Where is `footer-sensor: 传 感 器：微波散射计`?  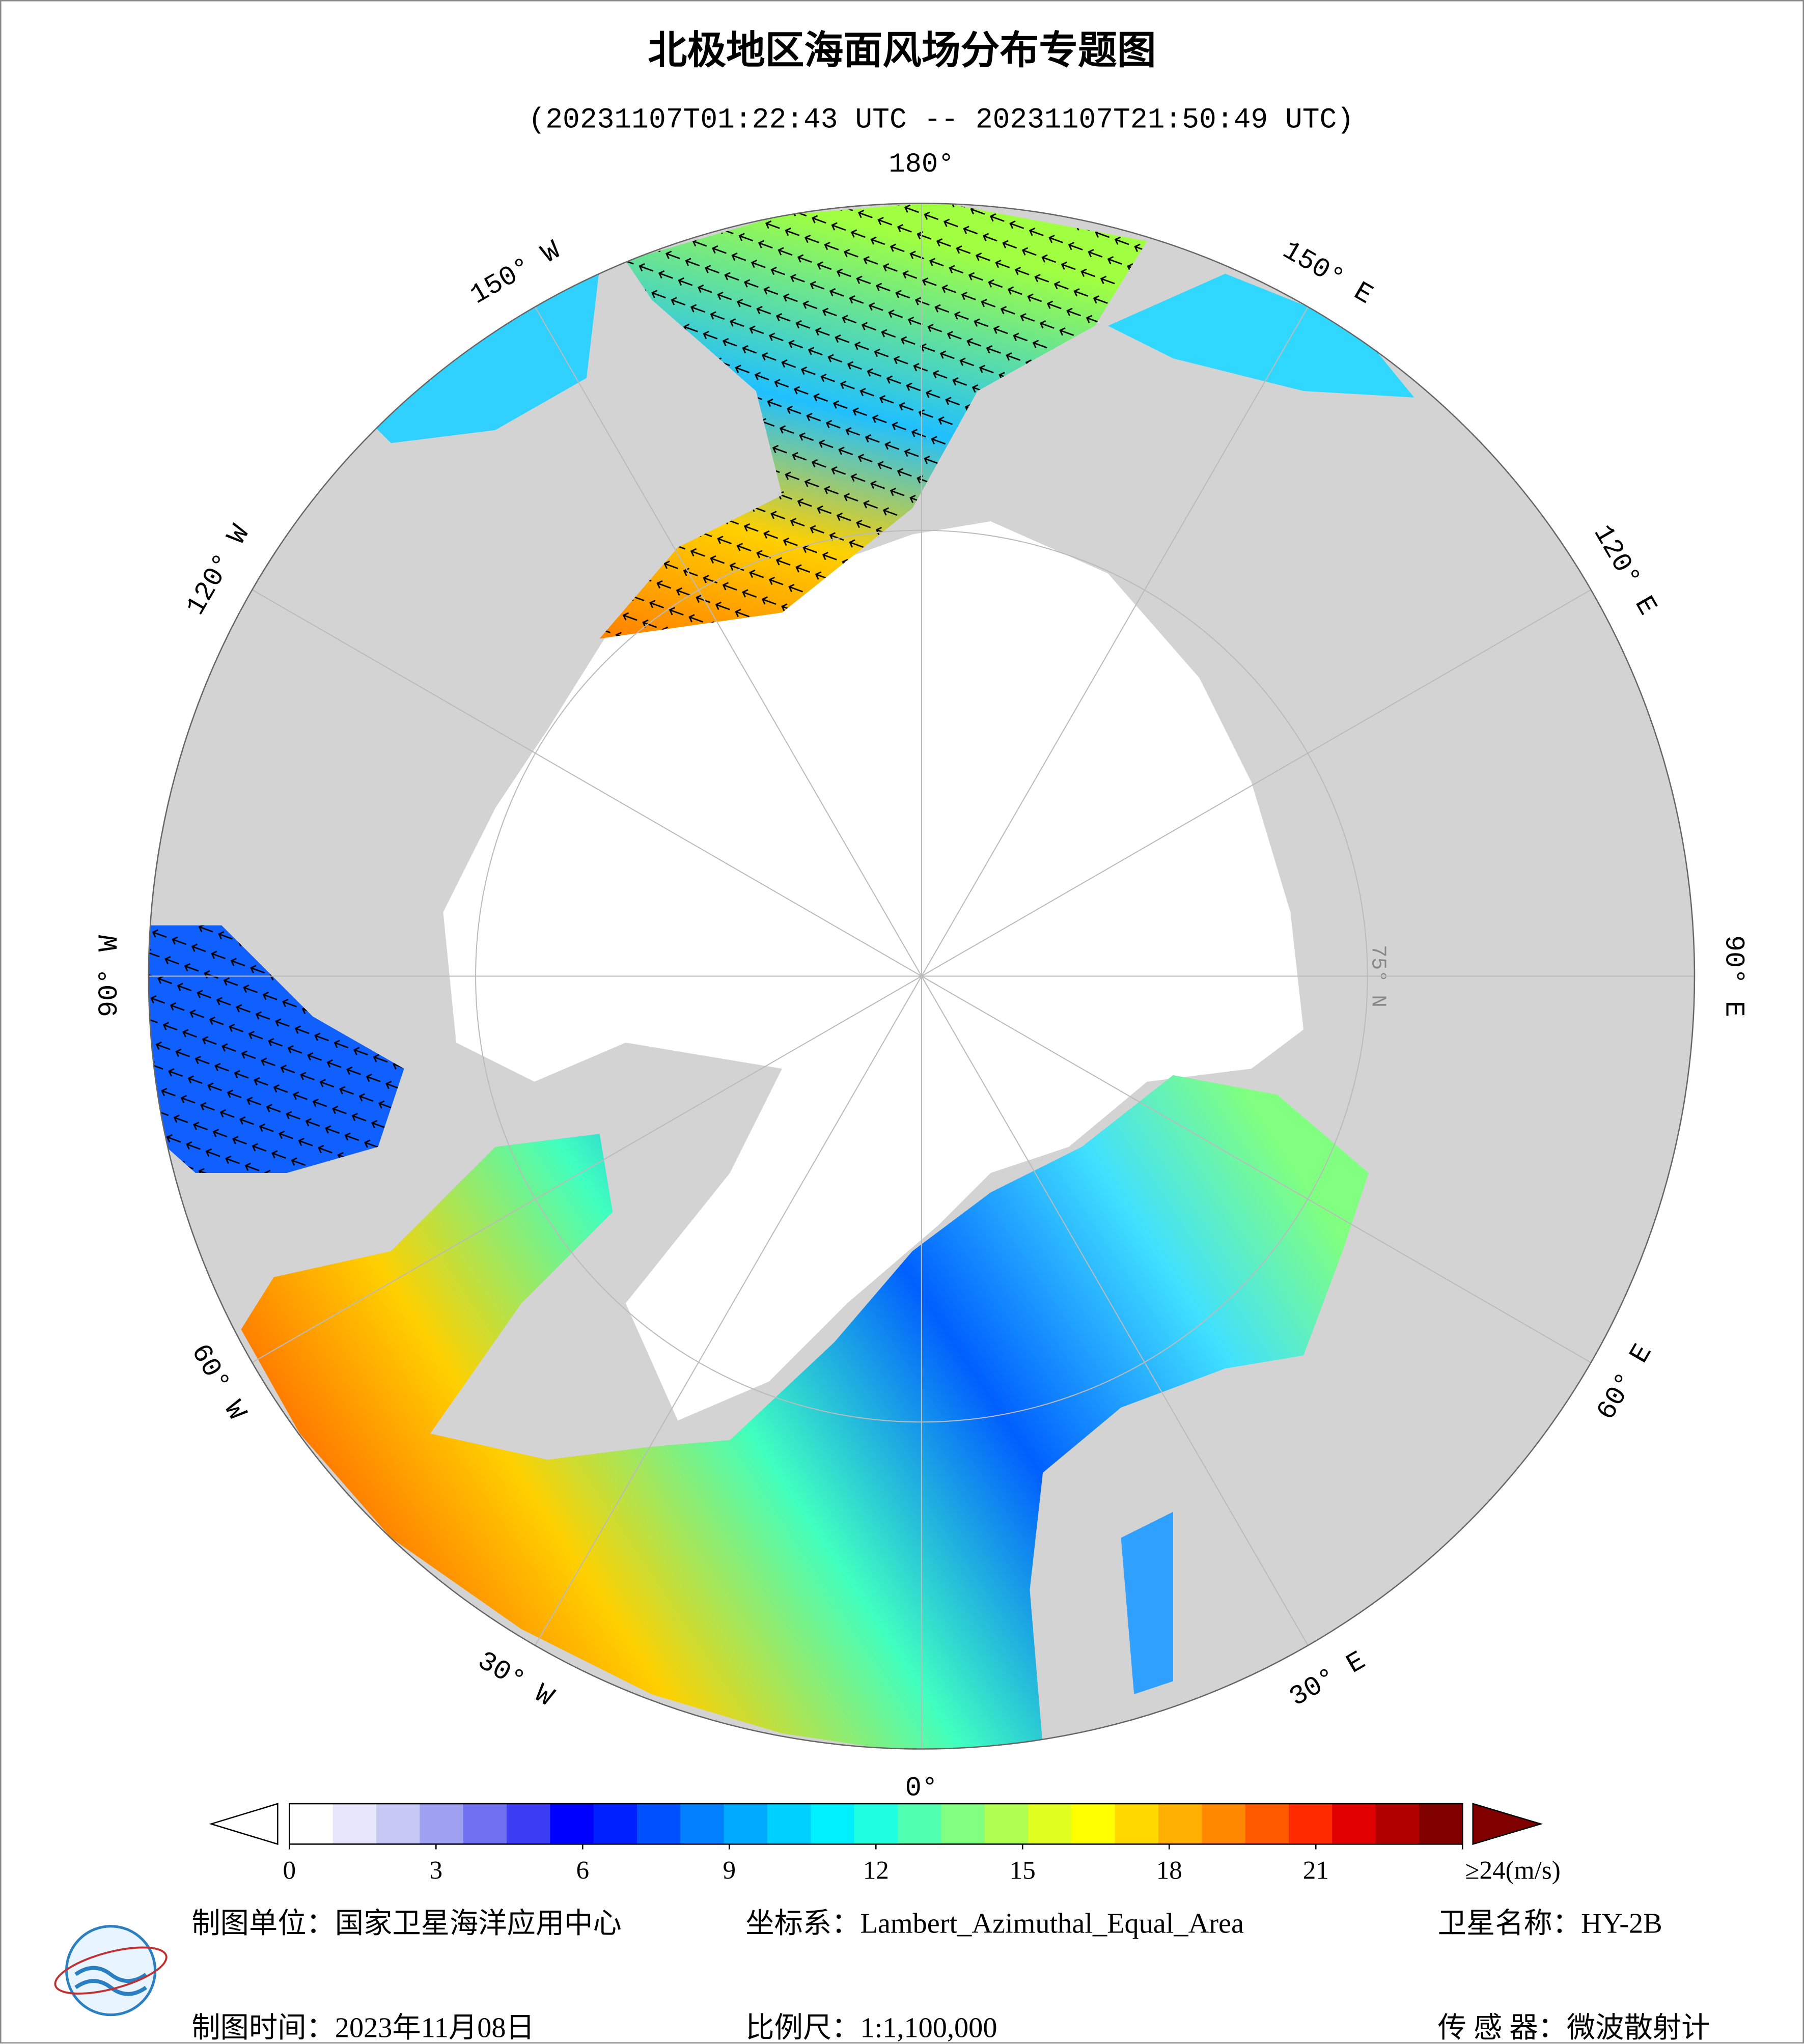
footer-sensor: 传 感 器：微波散射计 is located at coordinates (1574, 2027).